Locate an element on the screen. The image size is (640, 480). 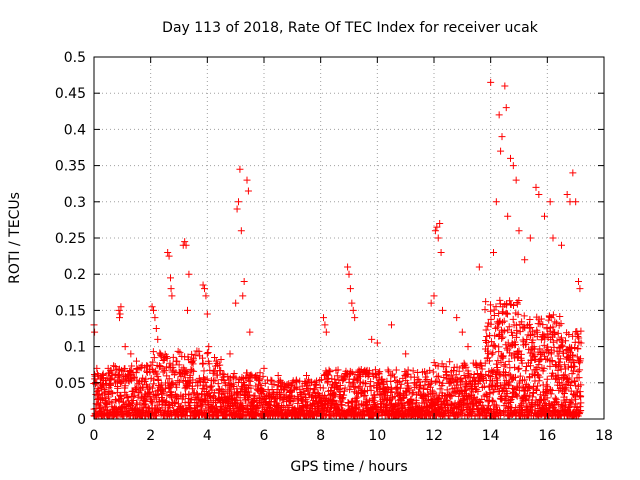
x-tick-label: 0 is located at coordinates (94, 436).